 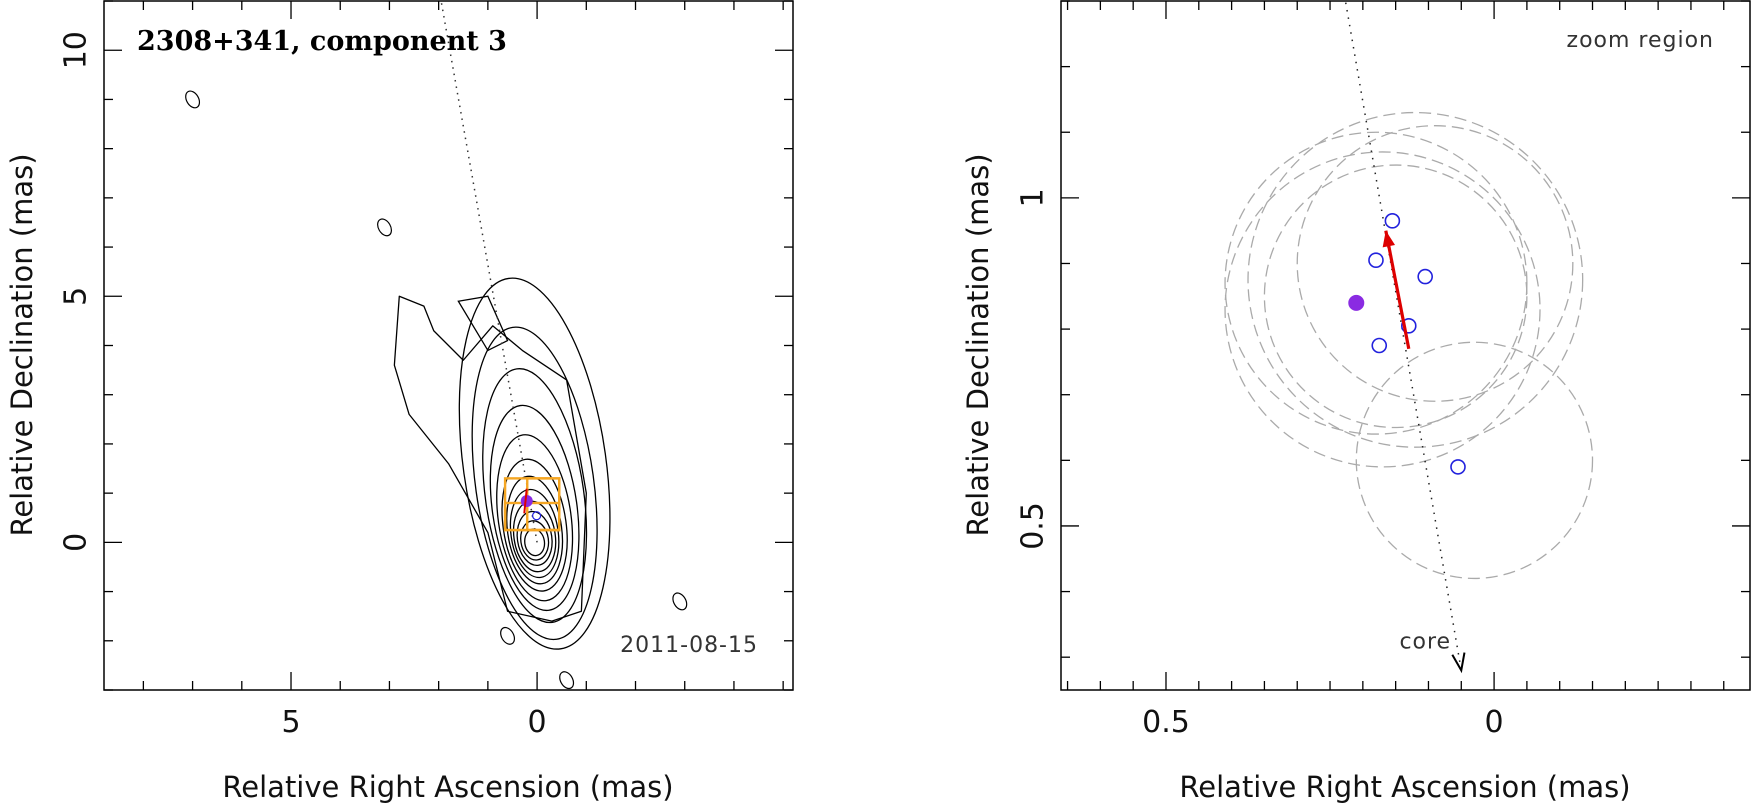 I want to click on jet-direction-line, so click(x=489, y=271).